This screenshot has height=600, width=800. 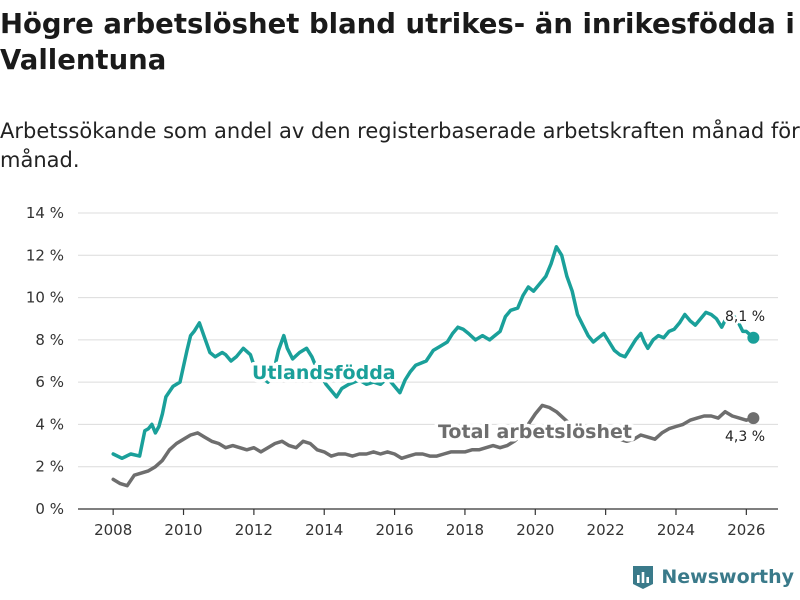 I want to click on utlandsfodda-label-halo: Utlandsfödda, so click(x=324, y=373).